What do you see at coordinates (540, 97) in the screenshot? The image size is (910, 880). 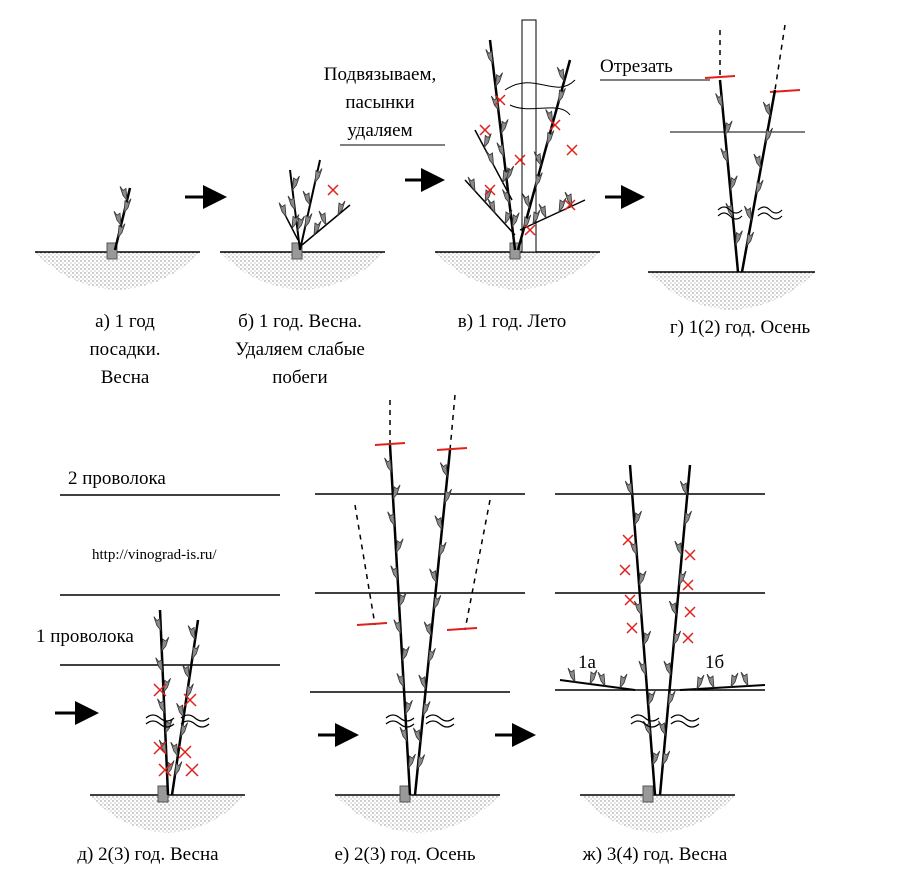 I see `tie-loop` at bounding box center [540, 97].